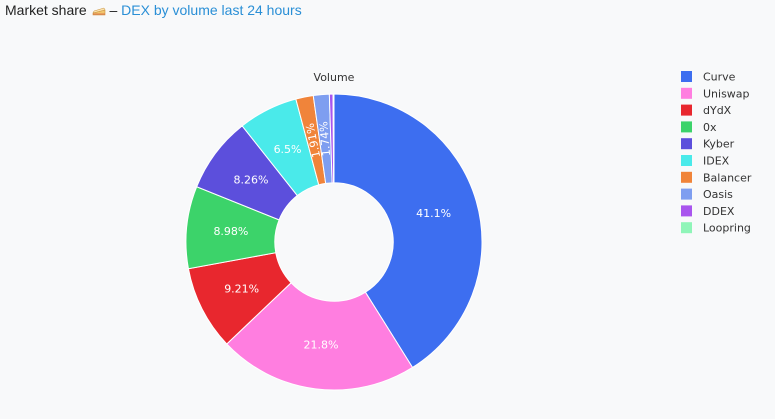  What do you see at coordinates (321, 344) in the screenshot?
I see `slice-label-uniswap: 21.8%` at bounding box center [321, 344].